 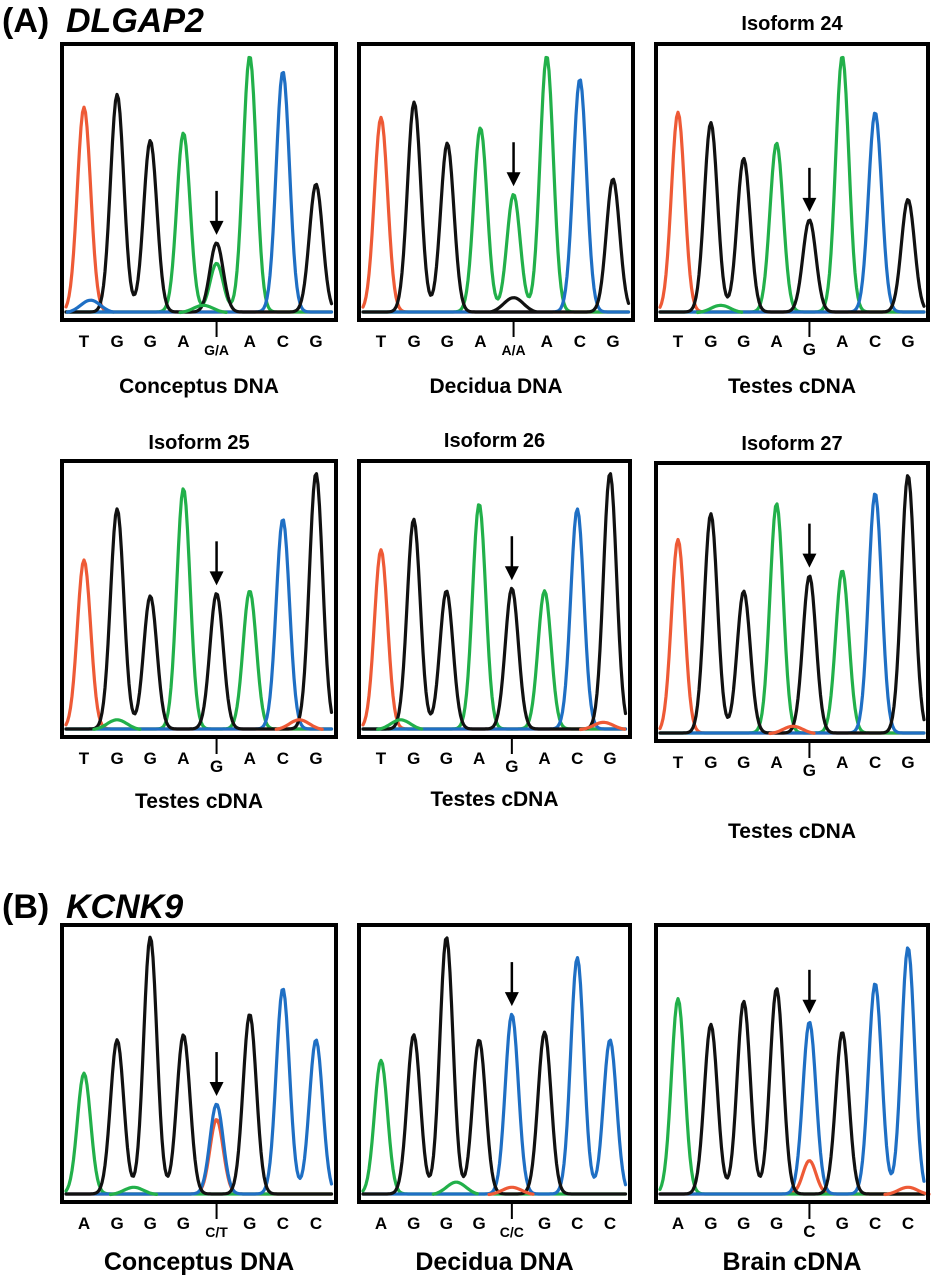 I want to click on panel-title: Isoform 27, so click(x=791, y=444).